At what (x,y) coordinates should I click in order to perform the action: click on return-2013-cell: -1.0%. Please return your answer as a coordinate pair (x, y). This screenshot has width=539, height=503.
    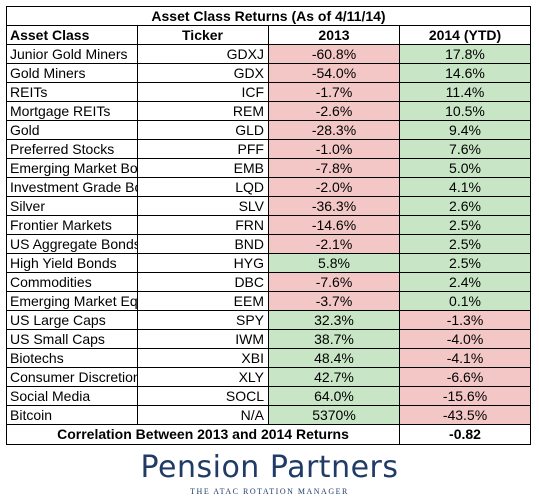
    Looking at the image, I should click on (334, 149).